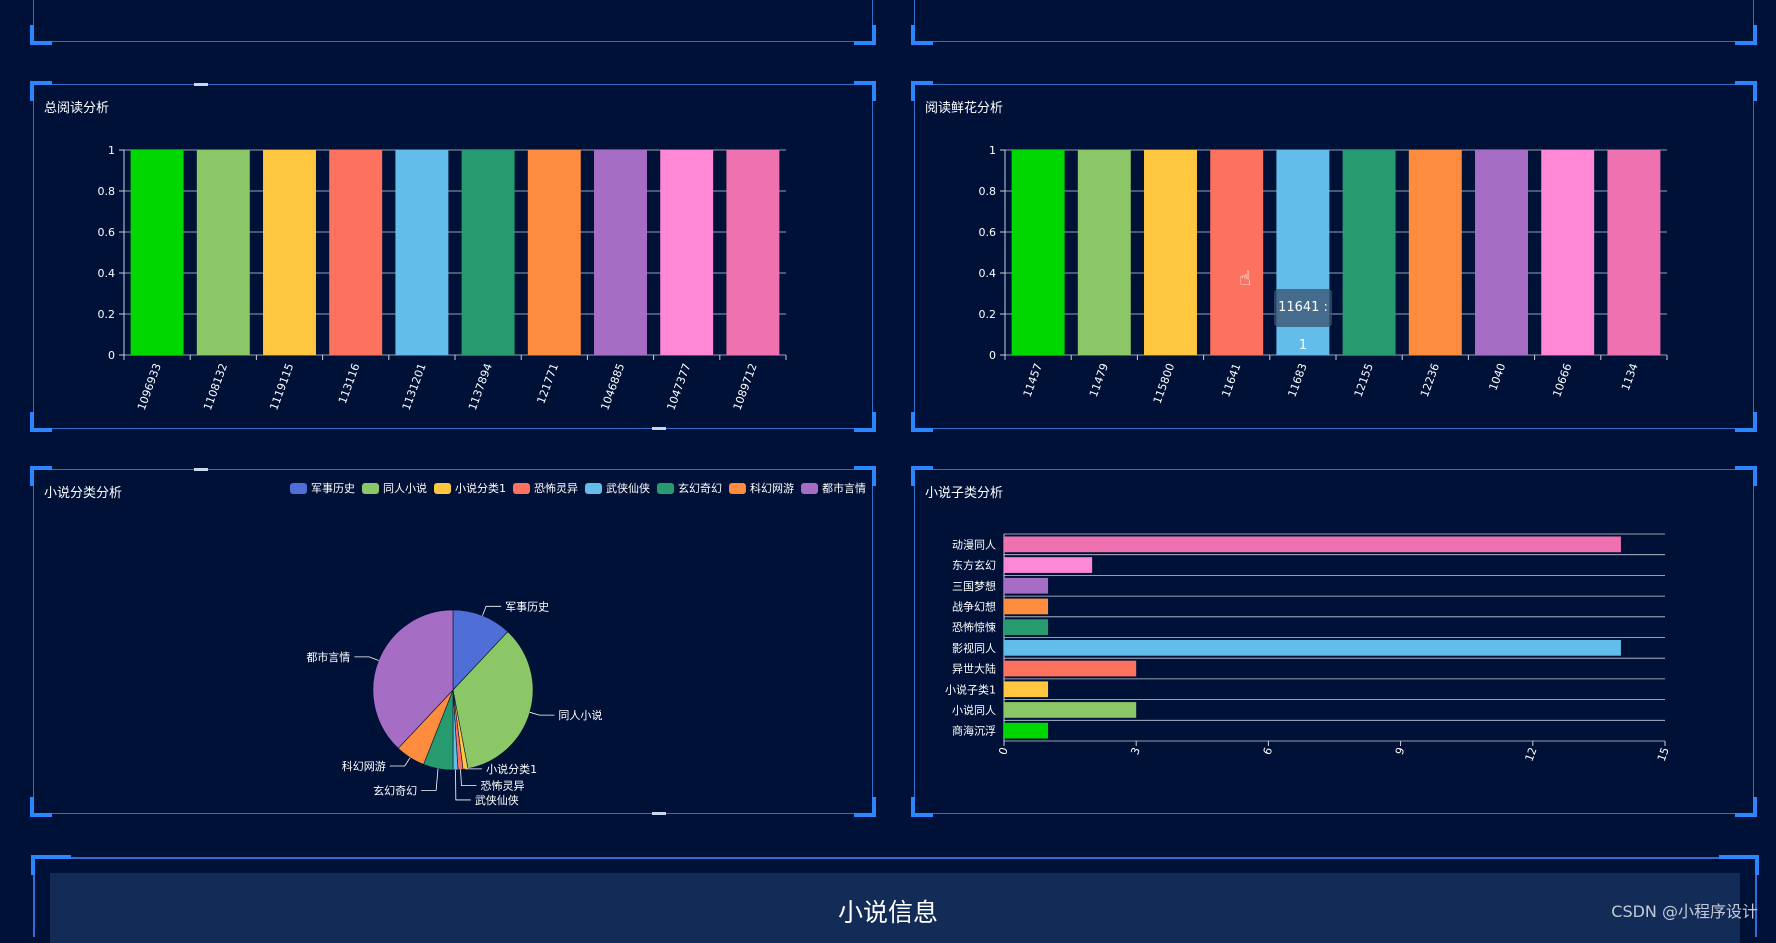  What do you see at coordinates (364, 766) in the screenshot?
I see `pie-label: 科幻网游` at bounding box center [364, 766].